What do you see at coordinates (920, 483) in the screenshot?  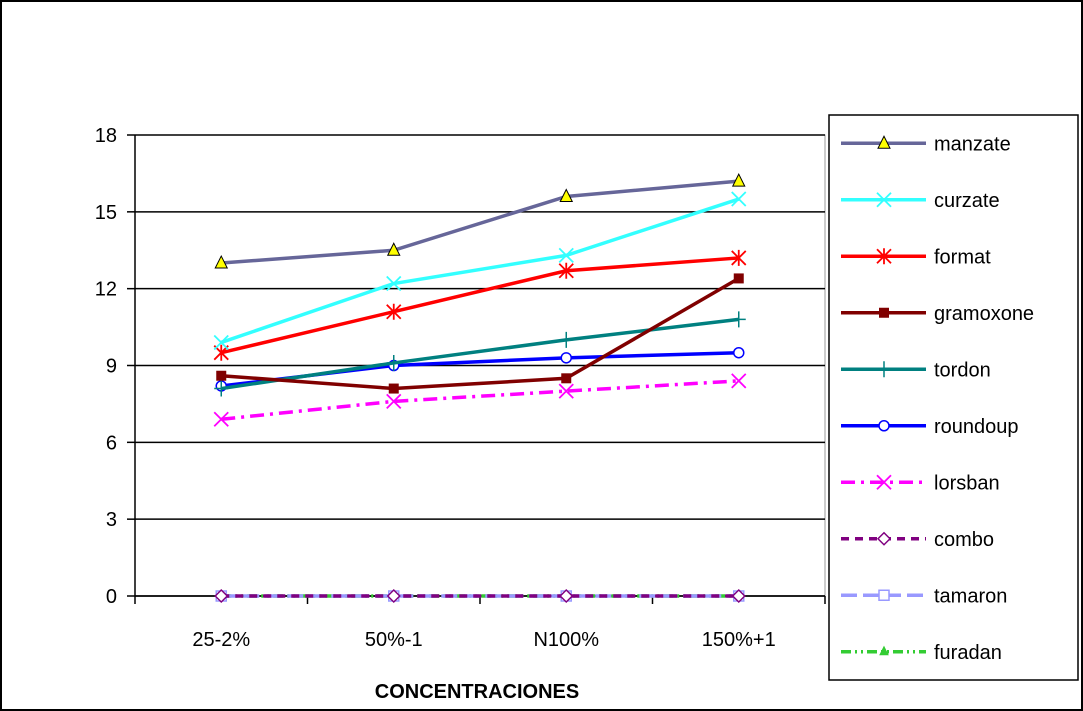 I see `legend-entry-lorsban: lorsban` at bounding box center [920, 483].